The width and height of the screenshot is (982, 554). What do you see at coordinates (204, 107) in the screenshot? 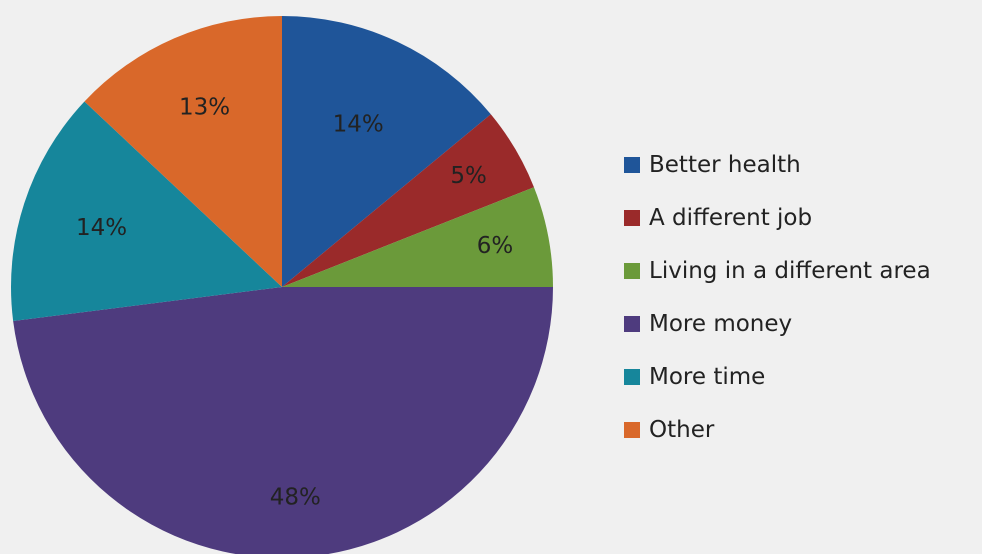
I see `data-label-other: 13%` at bounding box center [204, 107].